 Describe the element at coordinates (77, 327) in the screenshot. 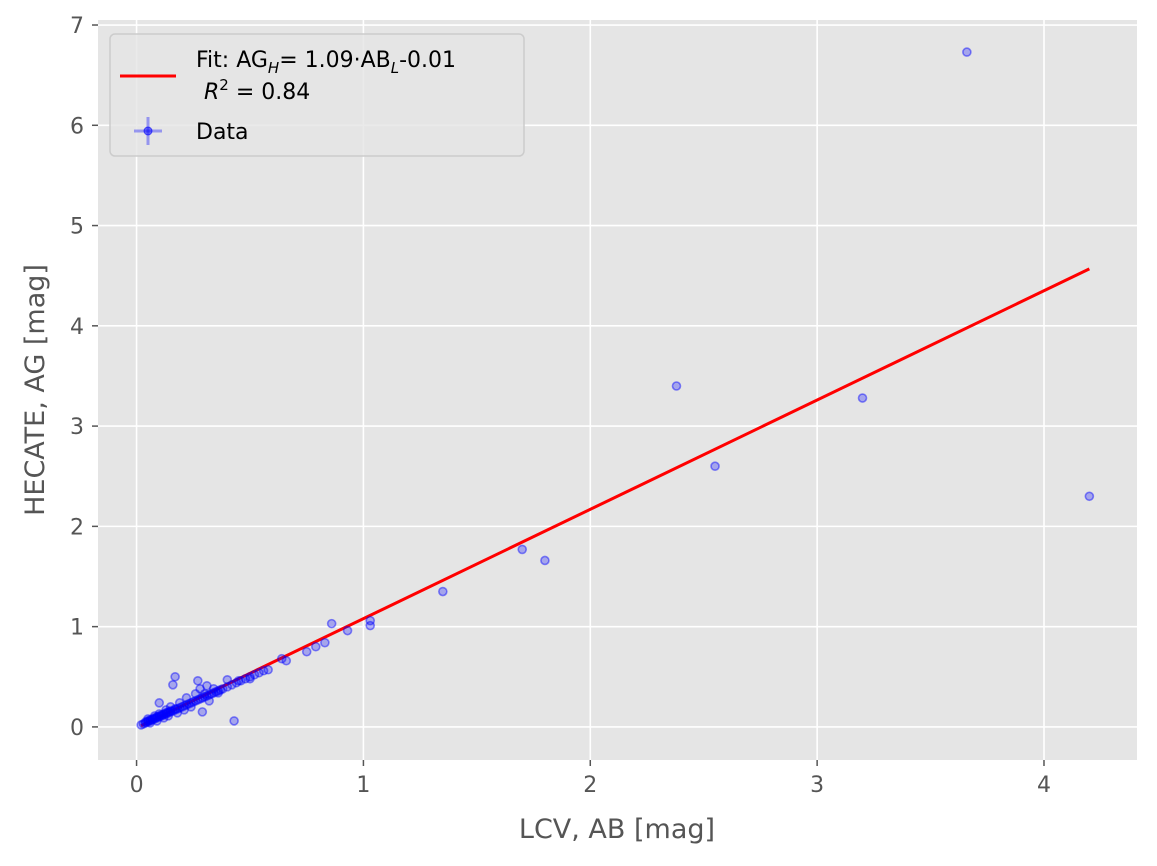

I see `y-tick-label: 4` at that location.